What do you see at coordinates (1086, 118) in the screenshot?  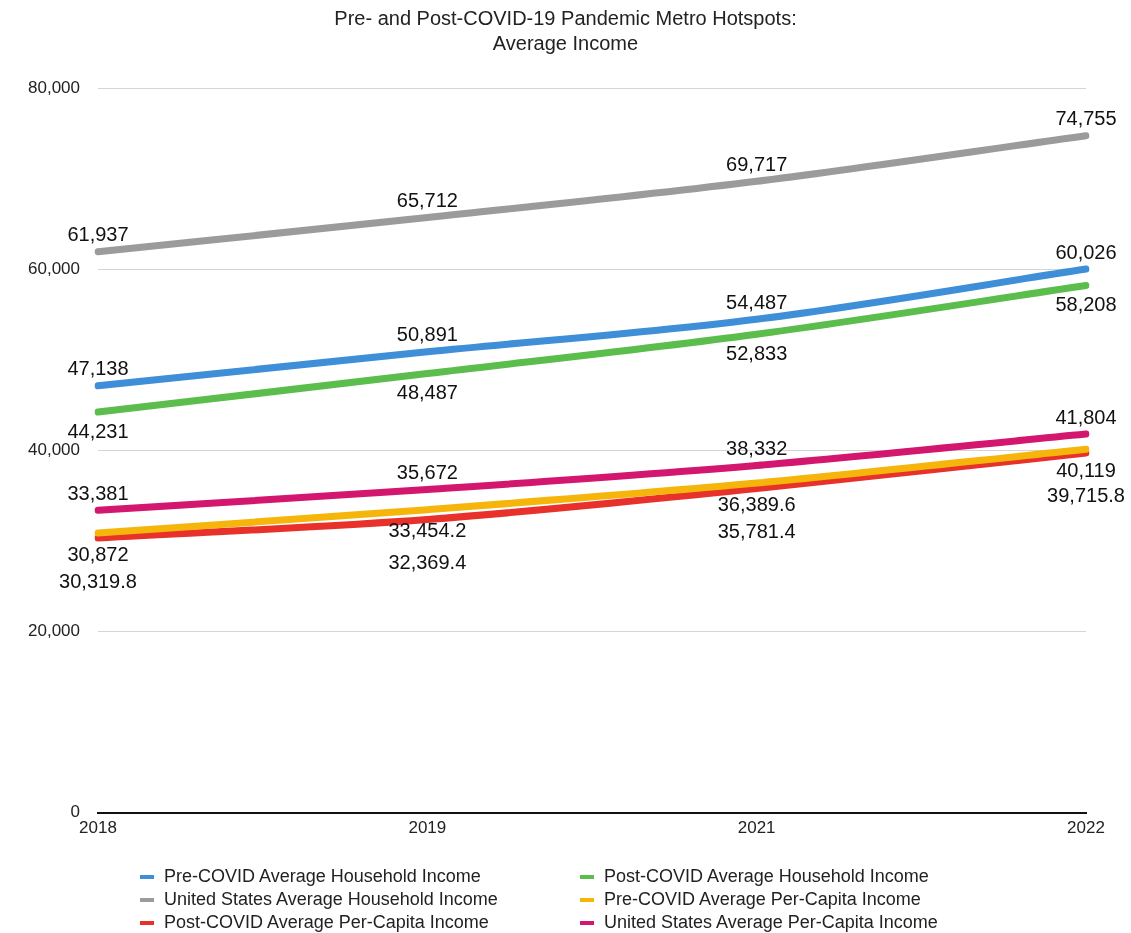 I see `data-label: 74,755` at bounding box center [1086, 118].